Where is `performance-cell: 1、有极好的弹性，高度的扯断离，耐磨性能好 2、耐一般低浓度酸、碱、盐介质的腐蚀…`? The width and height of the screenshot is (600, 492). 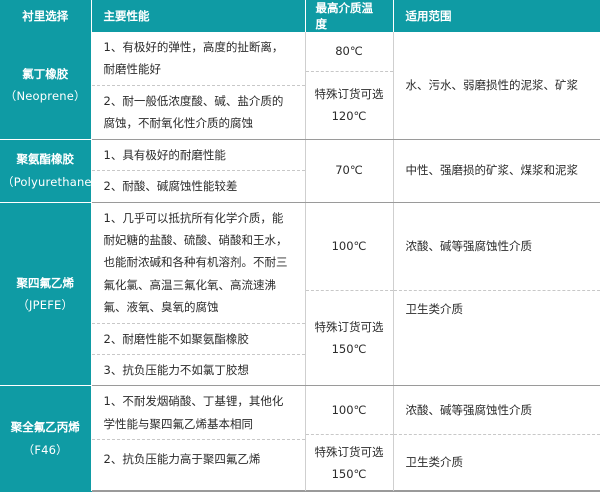
performance-cell: 1、有极好的弹性，高度的扯断离，耐磨性能好 2、耐一般低浓度酸、碱、盐介质的腐蚀… is located at coordinates (198, 85).